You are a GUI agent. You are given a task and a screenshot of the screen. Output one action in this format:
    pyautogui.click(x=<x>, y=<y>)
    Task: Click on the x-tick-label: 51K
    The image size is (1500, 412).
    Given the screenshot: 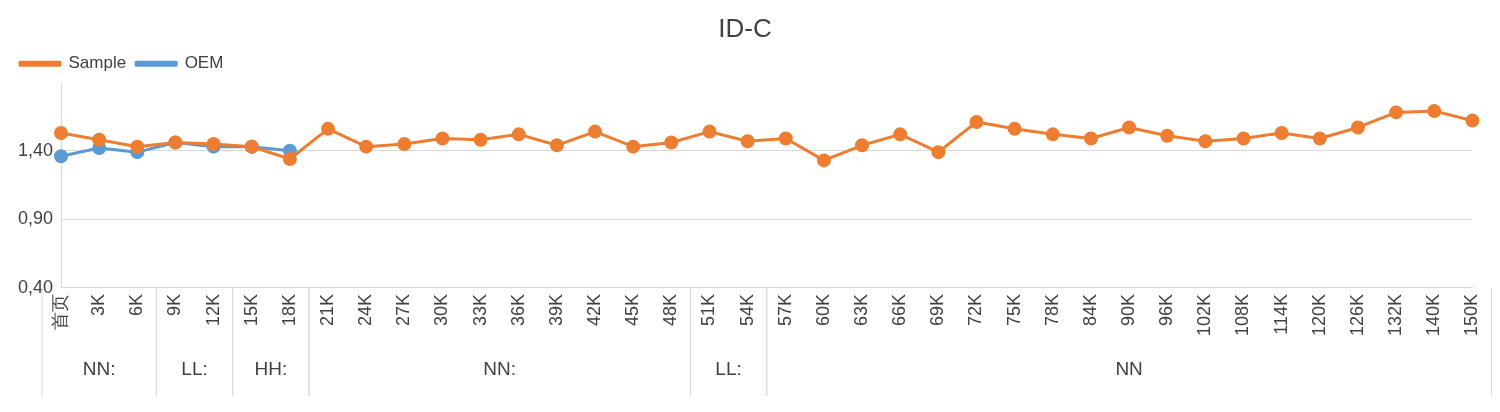 What is the action you would take?
    pyautogui.click(x=708, y=309)
    